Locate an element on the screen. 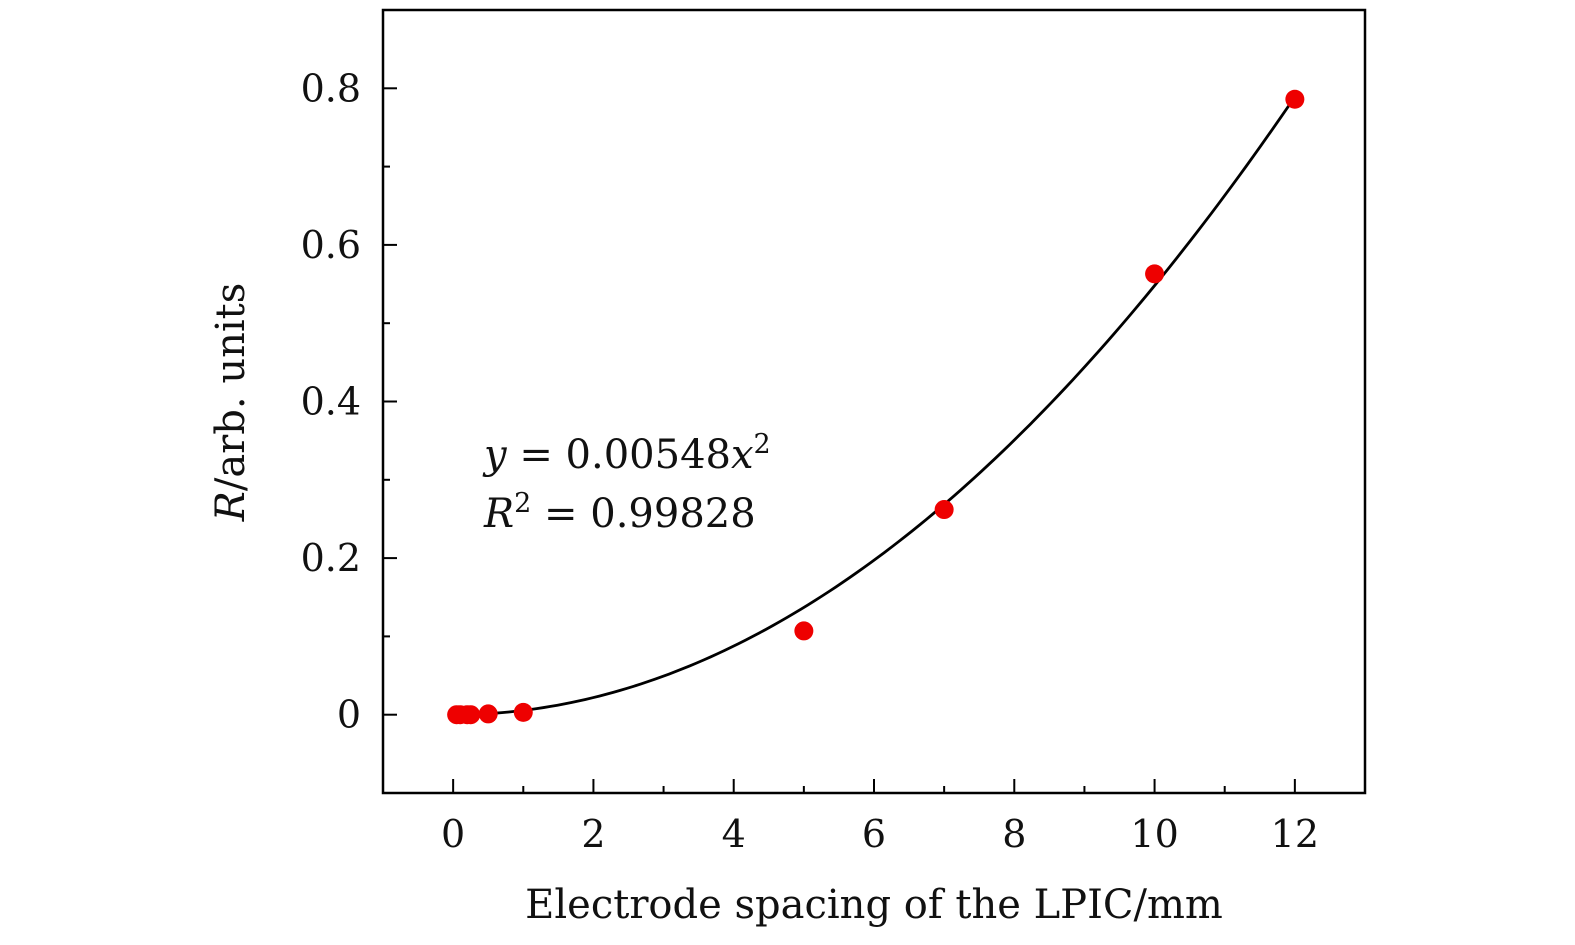  y-tick-label: 0.2 is located at coordinates (331, 558).